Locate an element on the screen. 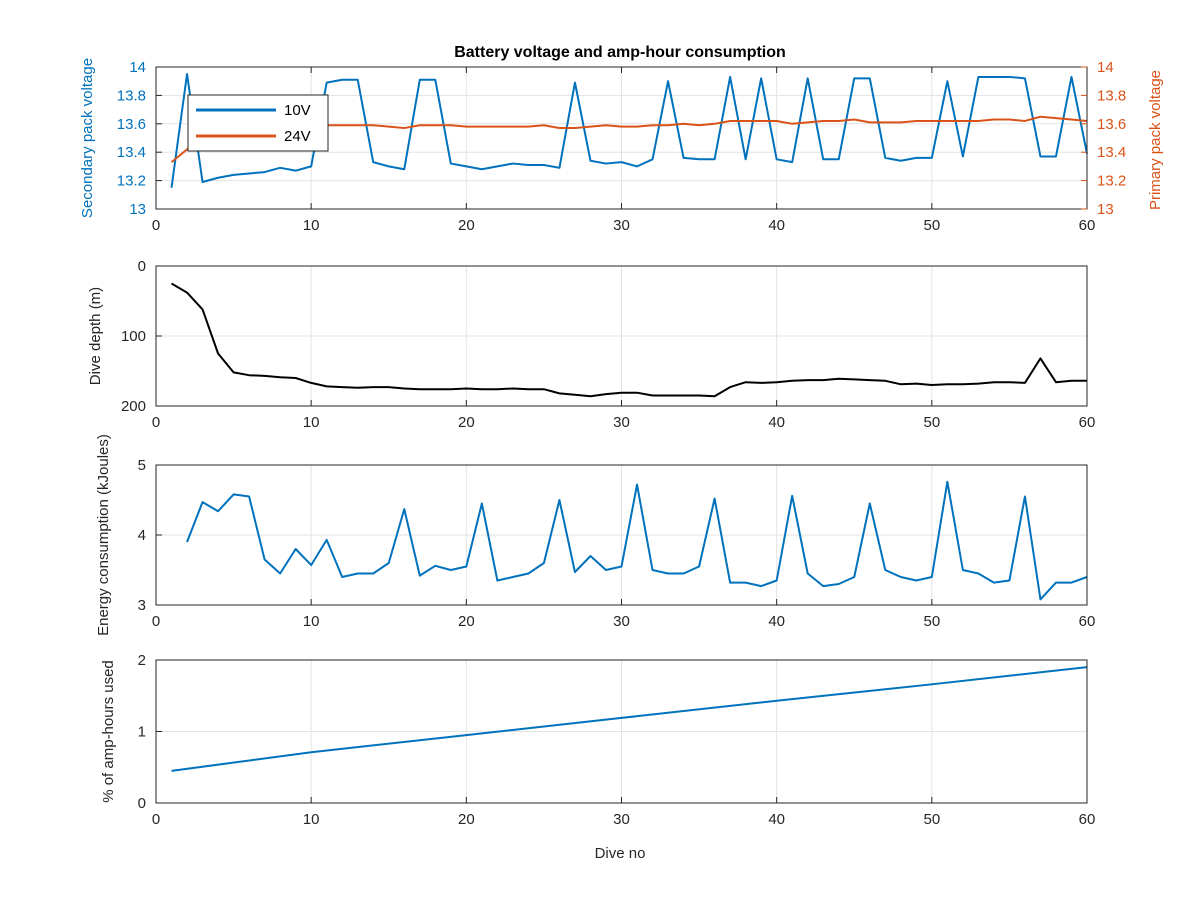 Image resolution: width=1200 pixels, height=900 pixels. y-axis-label: % of amp-hours used is located at coordinates (108, 731).